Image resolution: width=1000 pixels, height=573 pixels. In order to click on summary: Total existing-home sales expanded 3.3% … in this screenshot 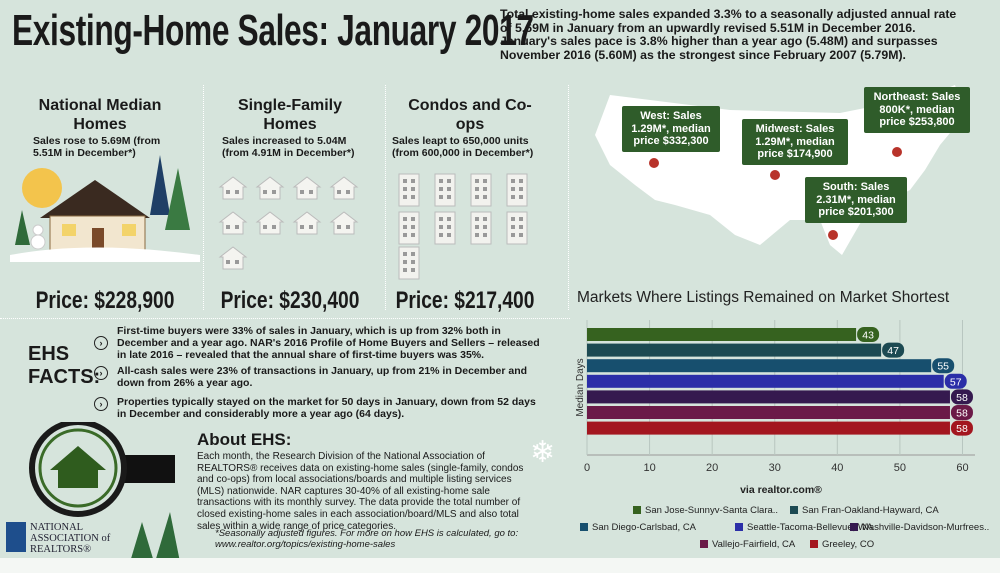, I will do `click(728, 34)`.